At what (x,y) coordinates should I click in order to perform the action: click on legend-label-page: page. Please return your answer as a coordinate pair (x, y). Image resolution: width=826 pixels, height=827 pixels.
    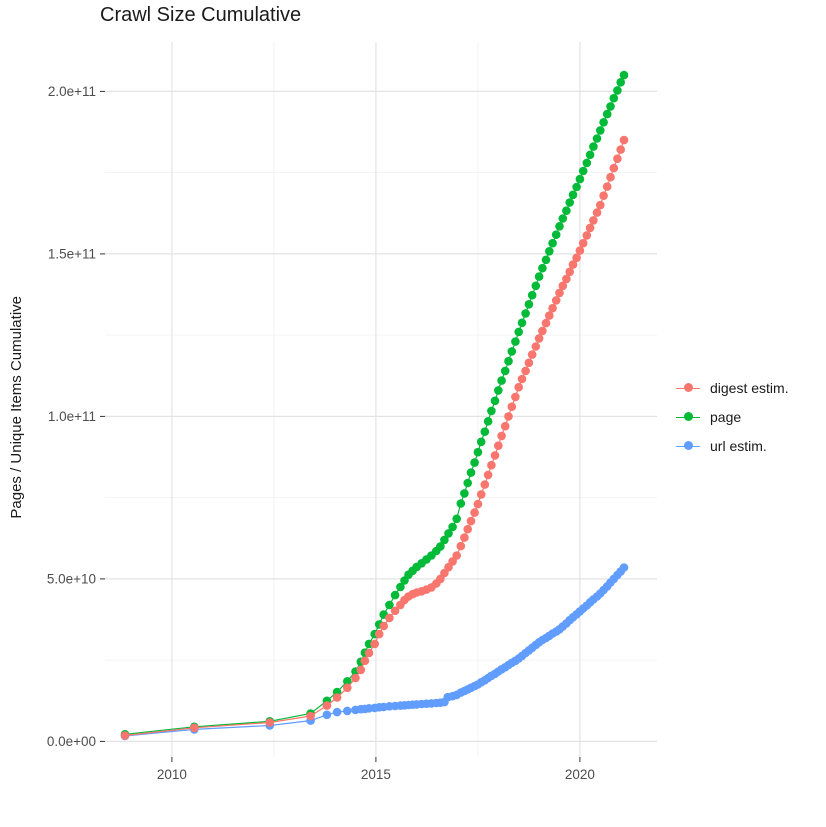
    Looking at the image, I should click on (726, 417).